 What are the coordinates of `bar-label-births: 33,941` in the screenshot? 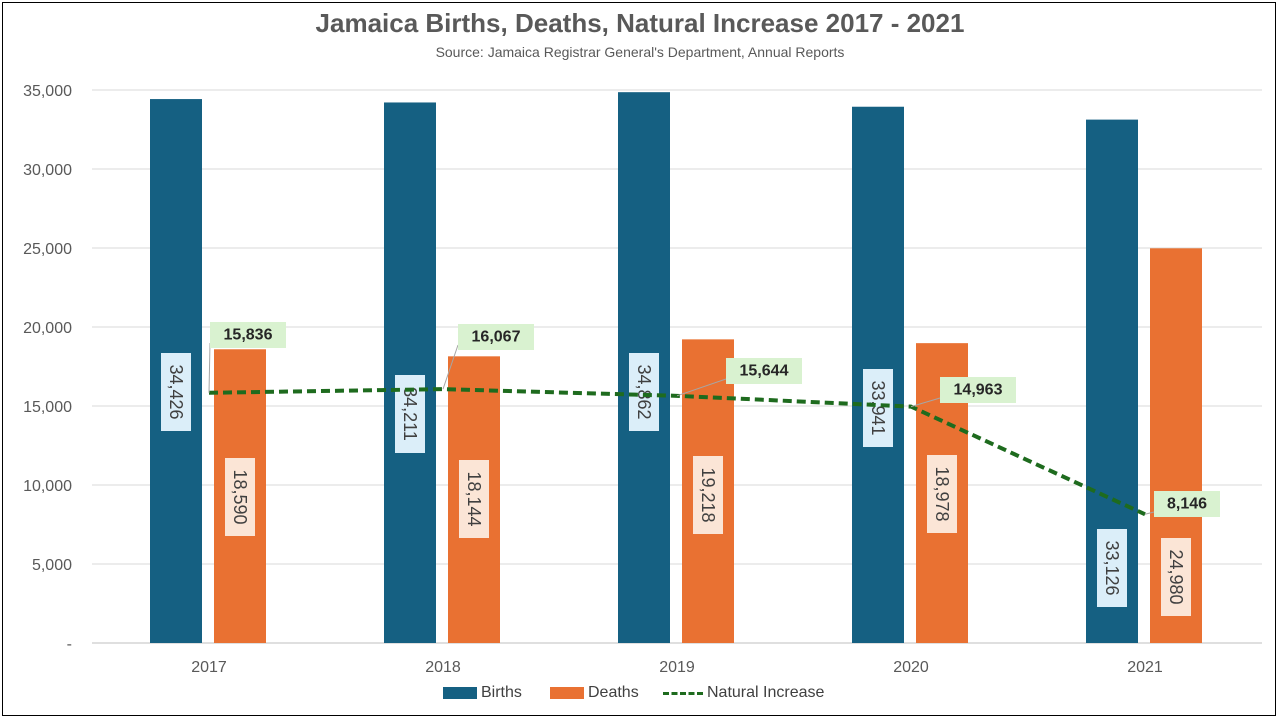 It's located at (878, 407).